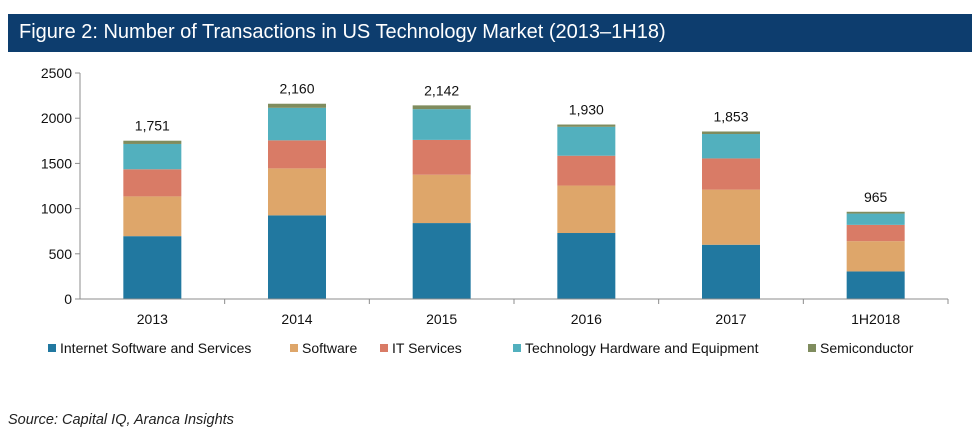 The height and width of the screenshot is (440, 980). I want to click on x-tick-label-2015: 2015, so click(441, 319).